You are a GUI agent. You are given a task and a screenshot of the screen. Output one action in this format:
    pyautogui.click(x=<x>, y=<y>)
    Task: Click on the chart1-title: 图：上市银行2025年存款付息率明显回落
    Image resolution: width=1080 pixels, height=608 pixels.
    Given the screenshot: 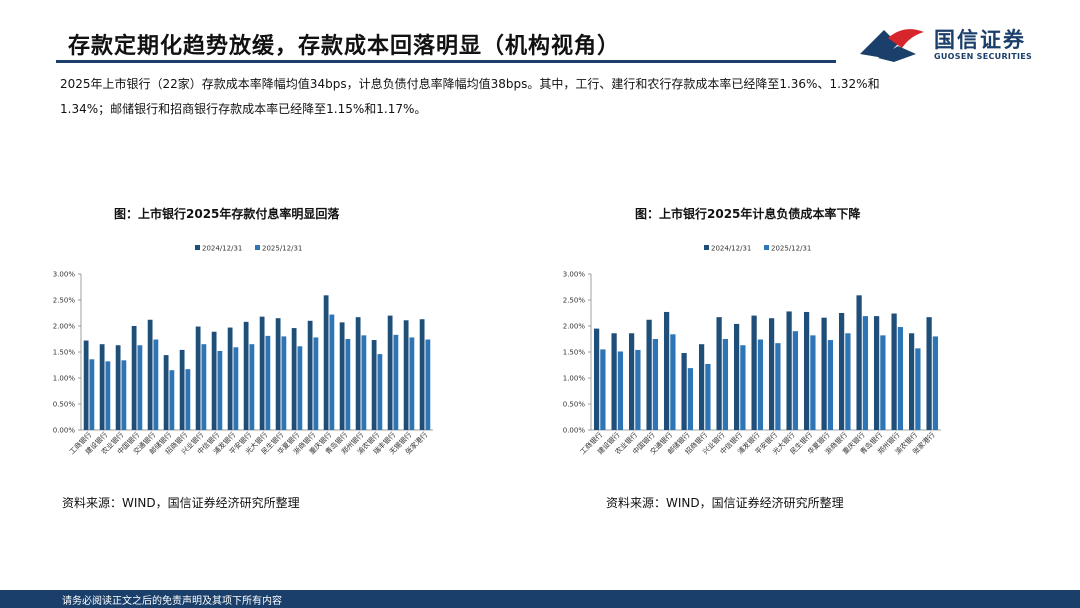 What is the action you would take?
    pyautogui.click(x=227, y=214)
    